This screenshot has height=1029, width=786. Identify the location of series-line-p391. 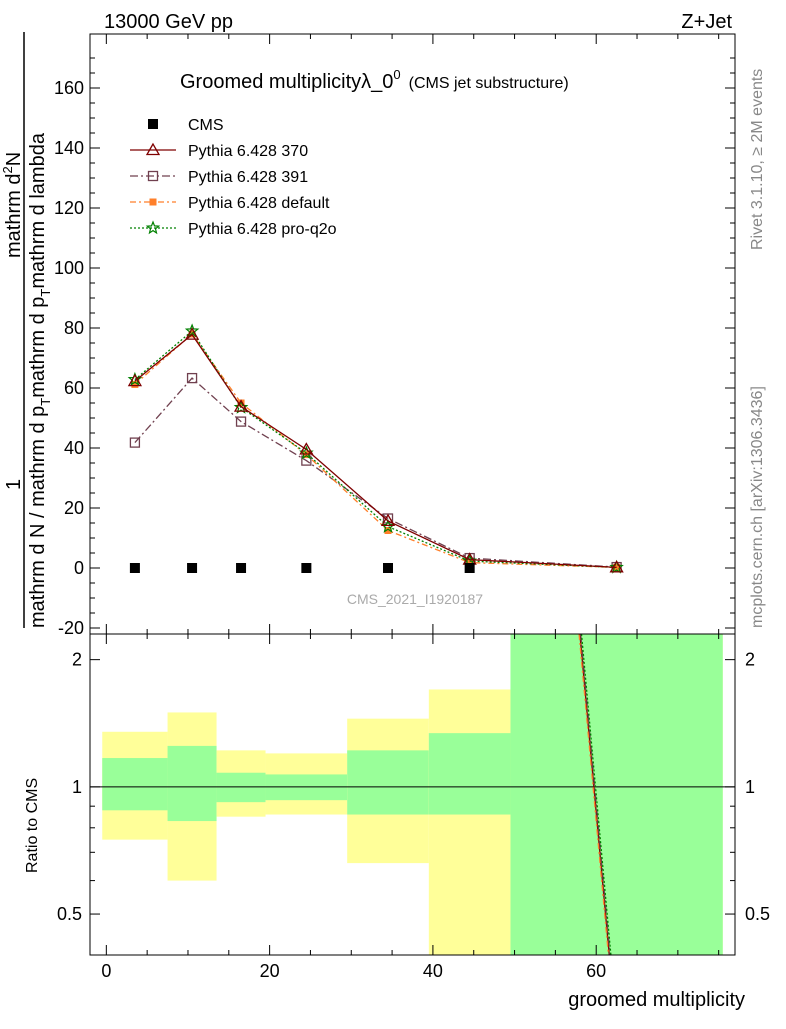
(375, 472).